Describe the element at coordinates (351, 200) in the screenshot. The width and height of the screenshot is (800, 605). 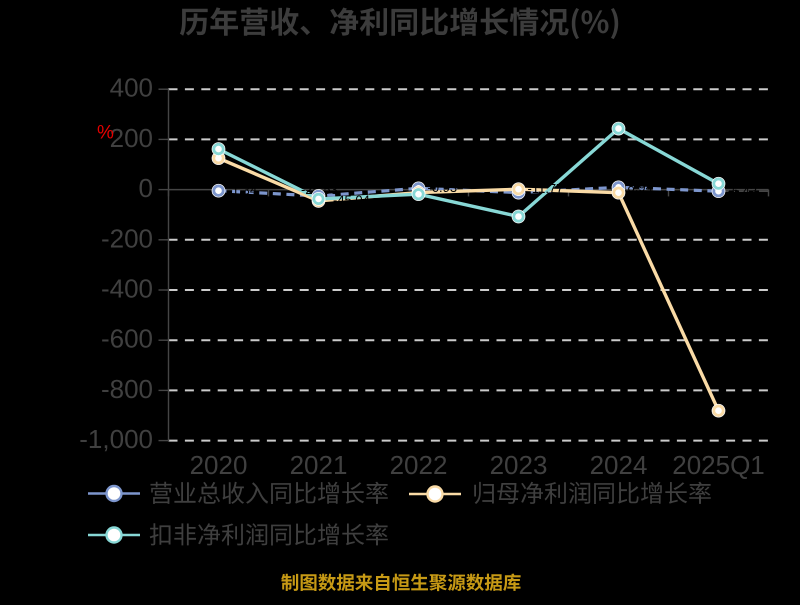
I see `svg-text: -45.04` at that location.